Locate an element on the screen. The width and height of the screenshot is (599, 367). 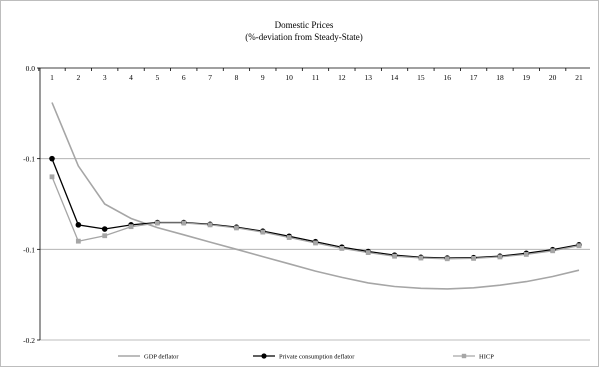
x-tick-label: 15 is located at coordinates (421, 77).